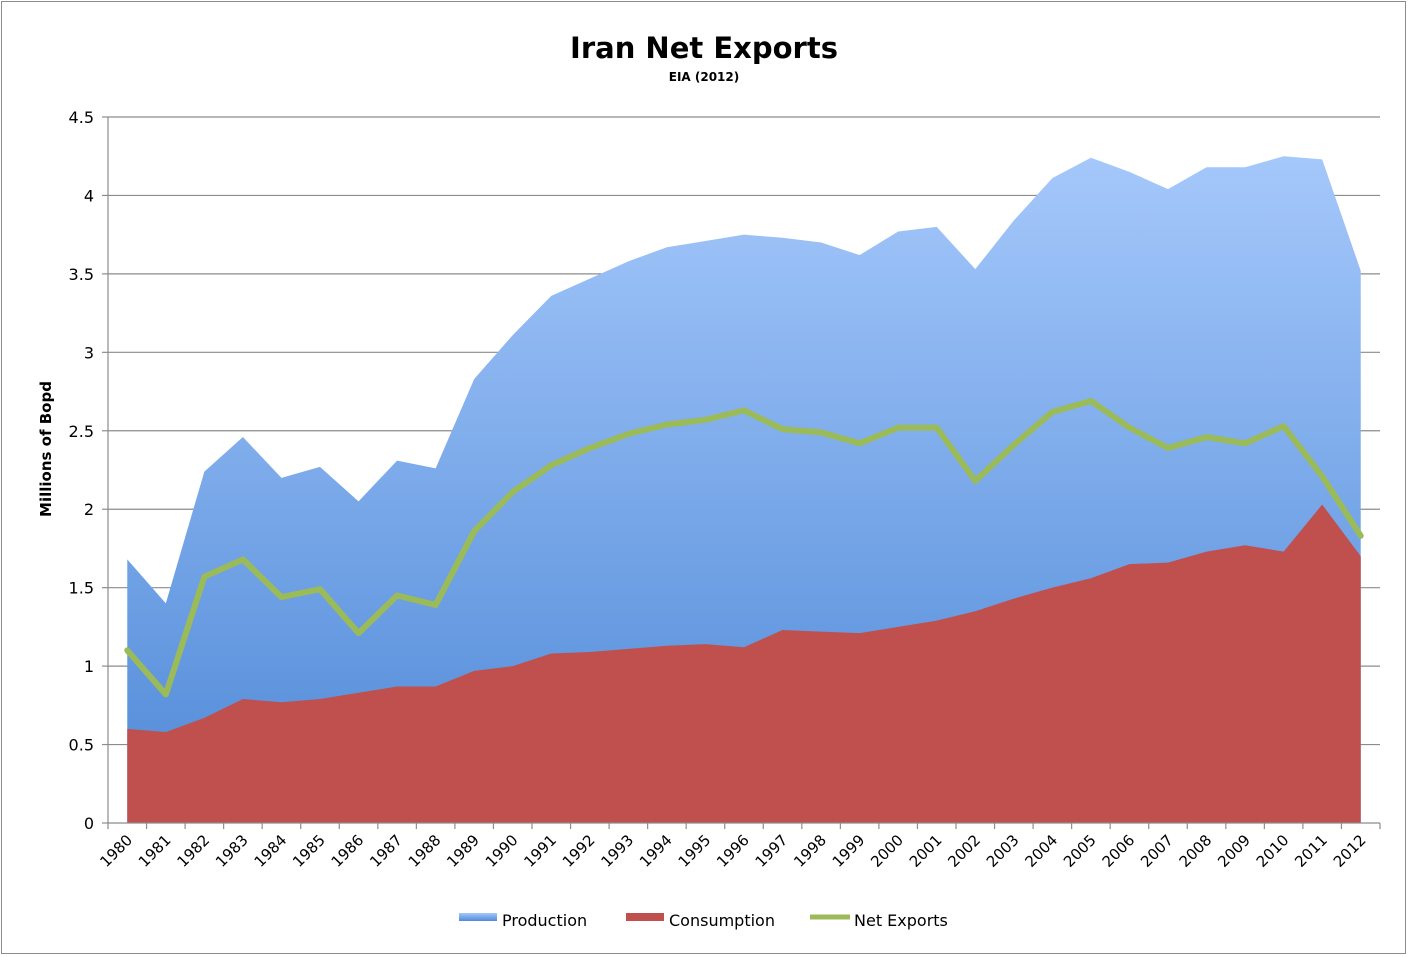 The height and width of the screenshot is (957, 1409). Describe the element at coordinates (81, 470) in the screenshot. I see `y-tick-labels: 0 0.5 1 1.5 2 2.5 3 3.5 4 4.5` at that location.